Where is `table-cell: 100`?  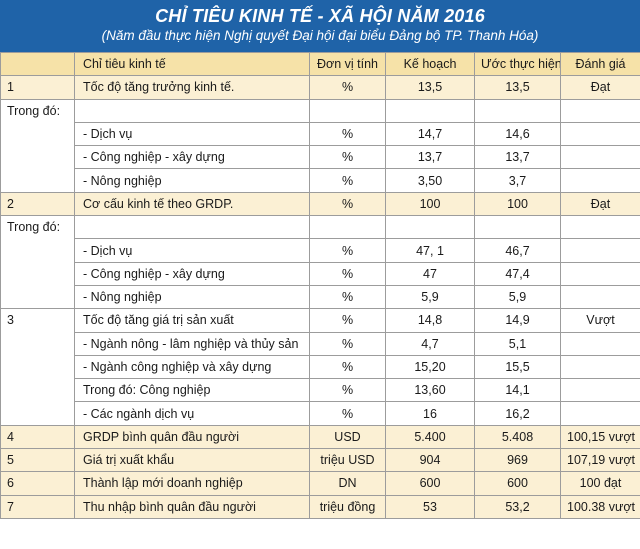
table-cell: 100 is located at coordinates (430, 204).